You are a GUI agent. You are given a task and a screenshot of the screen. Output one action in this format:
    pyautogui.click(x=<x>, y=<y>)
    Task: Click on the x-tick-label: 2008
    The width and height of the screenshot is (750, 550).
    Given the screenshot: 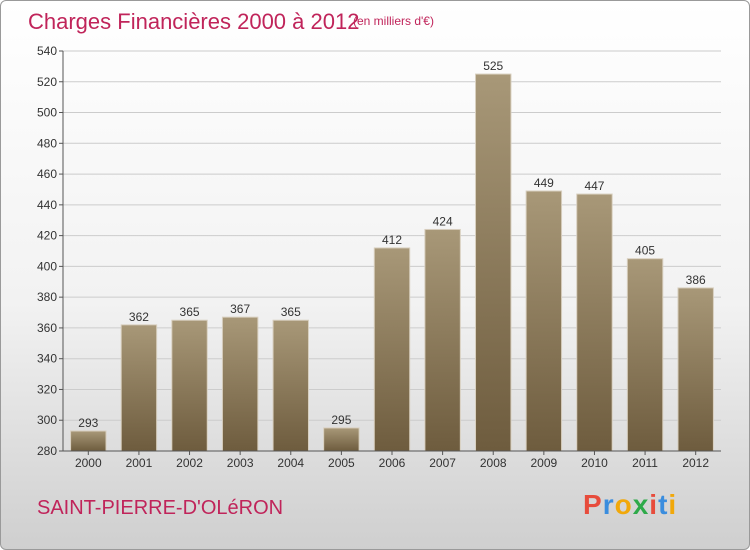 What is the action you would take?
    pyautogui.click(x=493, y=463)
    